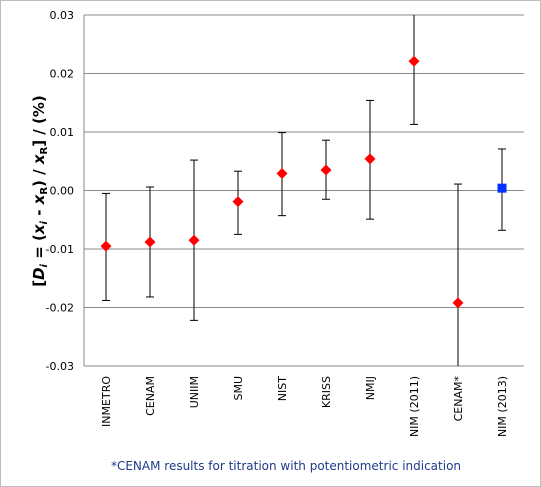 The height and width of the screenshot is (487, 541). I want to click on data-point-square, so click(502, 188).